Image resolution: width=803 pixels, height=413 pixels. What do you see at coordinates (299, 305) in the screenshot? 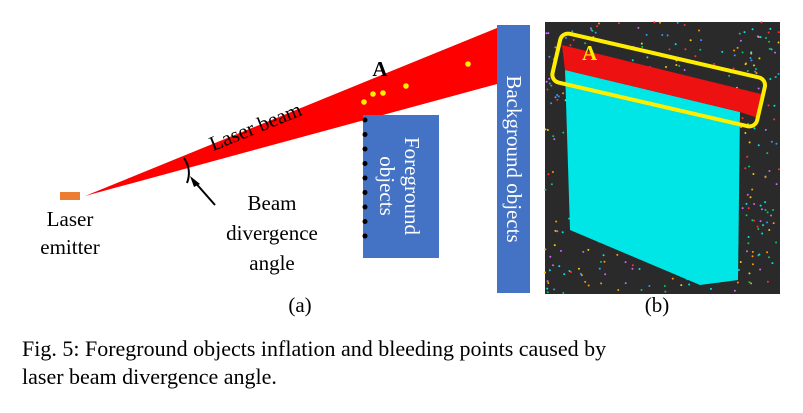
I see `panel-caption: (a)` at bounding box center [299, 305].